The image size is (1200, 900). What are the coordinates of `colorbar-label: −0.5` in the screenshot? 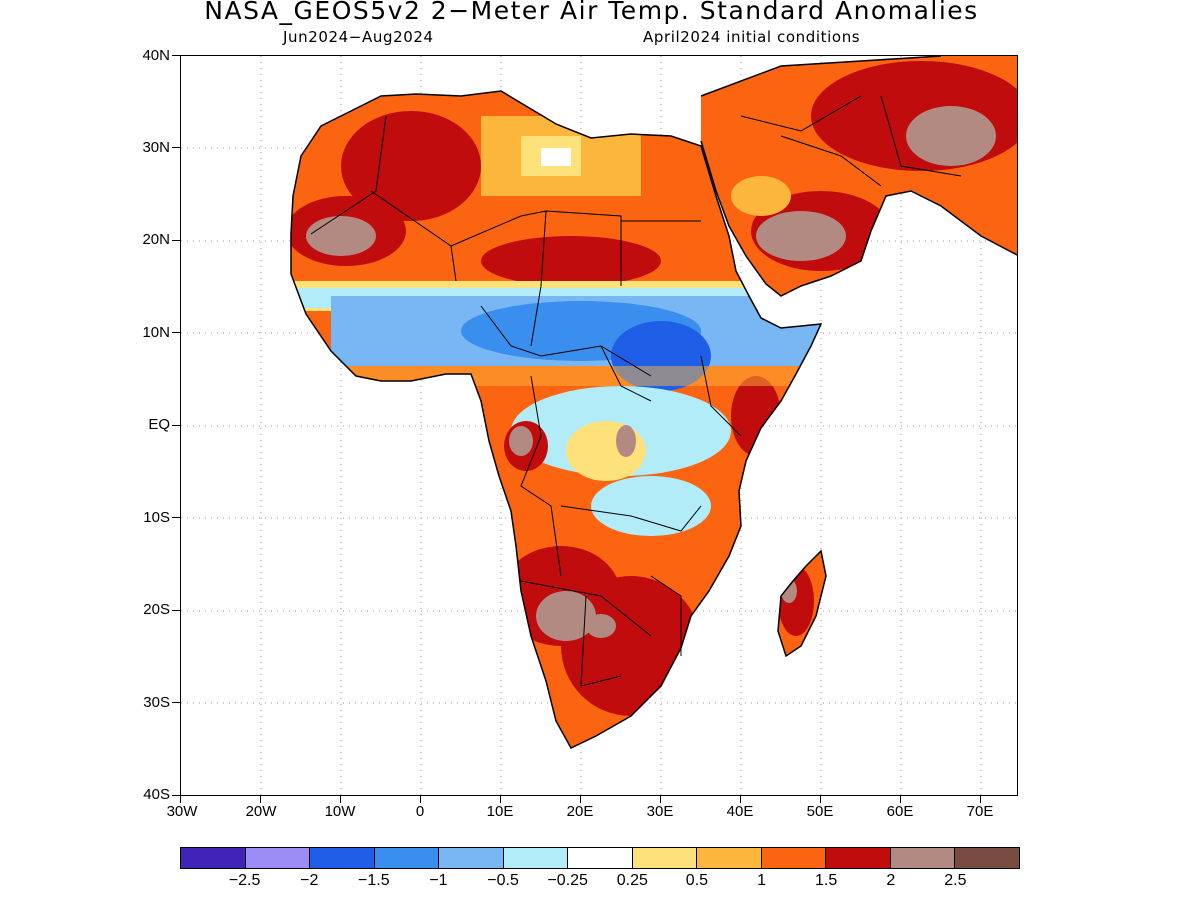 It's located at (503, 880).